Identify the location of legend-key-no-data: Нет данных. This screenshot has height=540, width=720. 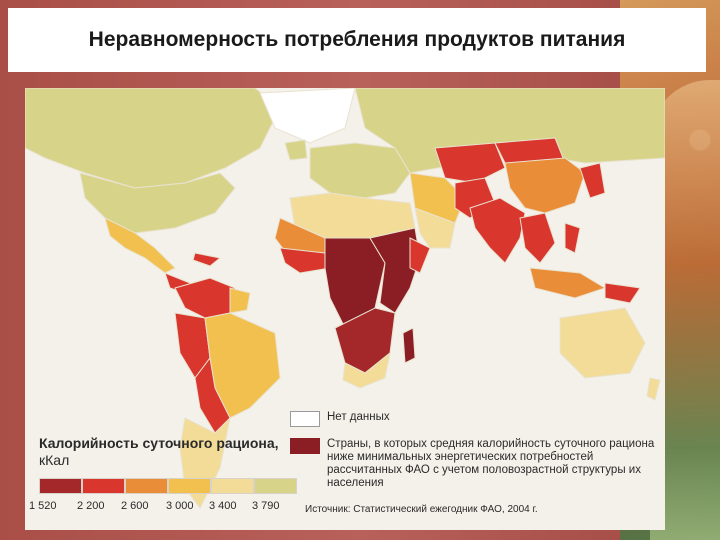
(340, 419).